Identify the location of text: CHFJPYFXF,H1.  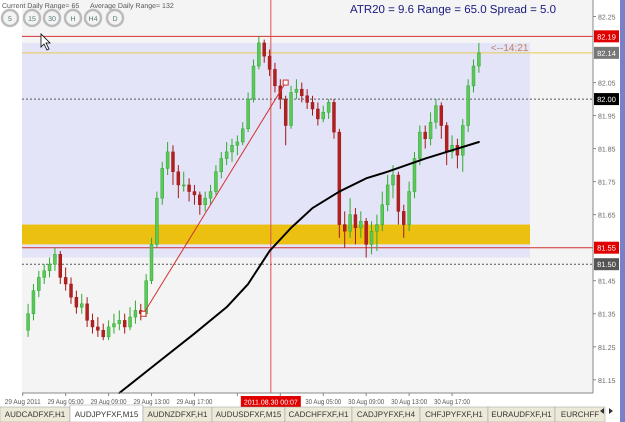
(454, 414).